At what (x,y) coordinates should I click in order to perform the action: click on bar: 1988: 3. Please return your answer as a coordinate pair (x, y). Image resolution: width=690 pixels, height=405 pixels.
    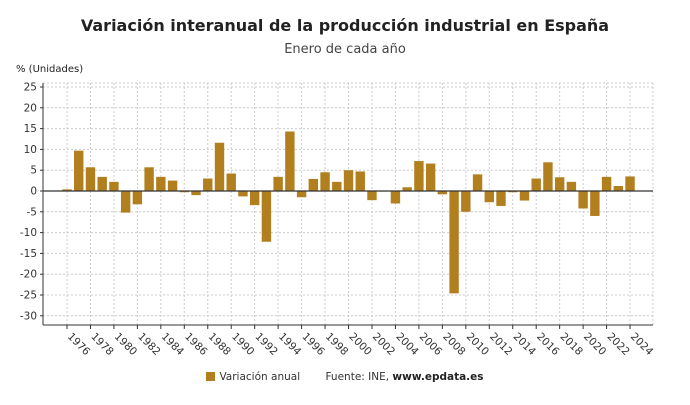
    Looking at the image, I should click on (208, 184).